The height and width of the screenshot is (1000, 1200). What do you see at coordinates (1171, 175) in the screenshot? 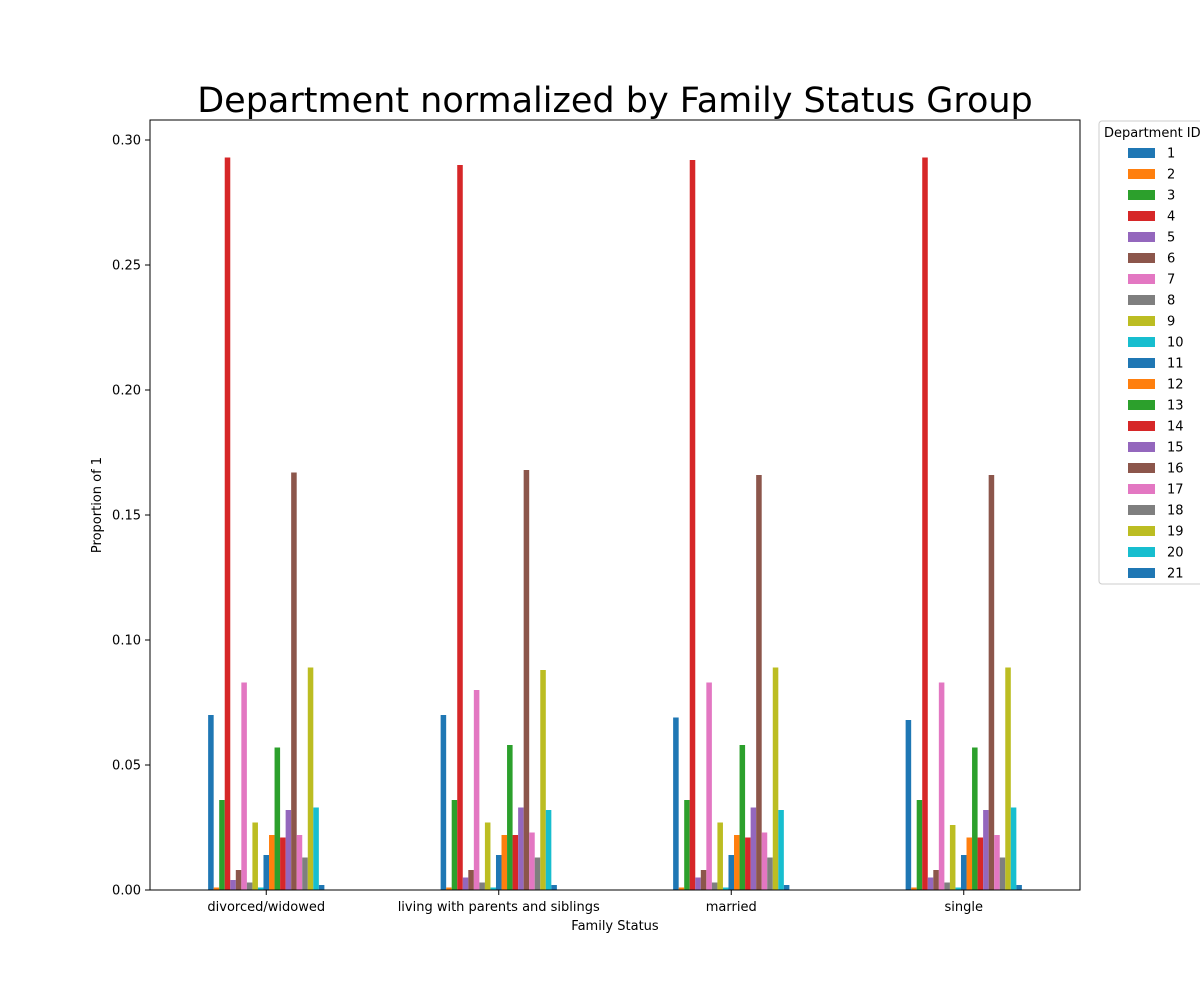
I see `legend-label-2: 2` at bounding box center [1171, 175].